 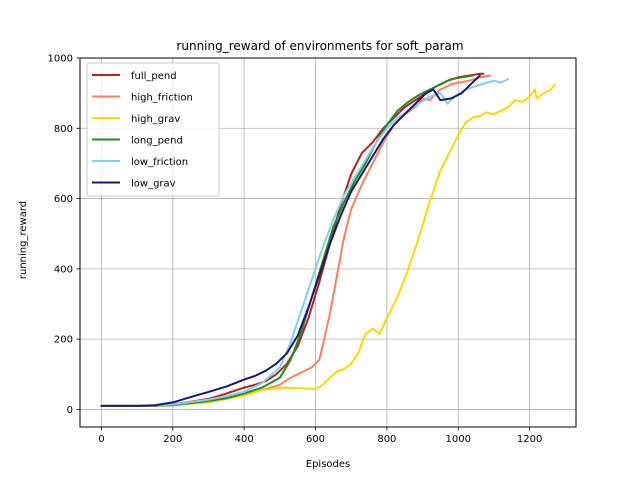 What do you see at coordinates (23, 240) in the screenshot?
I see `y-axis-label: running_reward` at bounding box center [23, 240].